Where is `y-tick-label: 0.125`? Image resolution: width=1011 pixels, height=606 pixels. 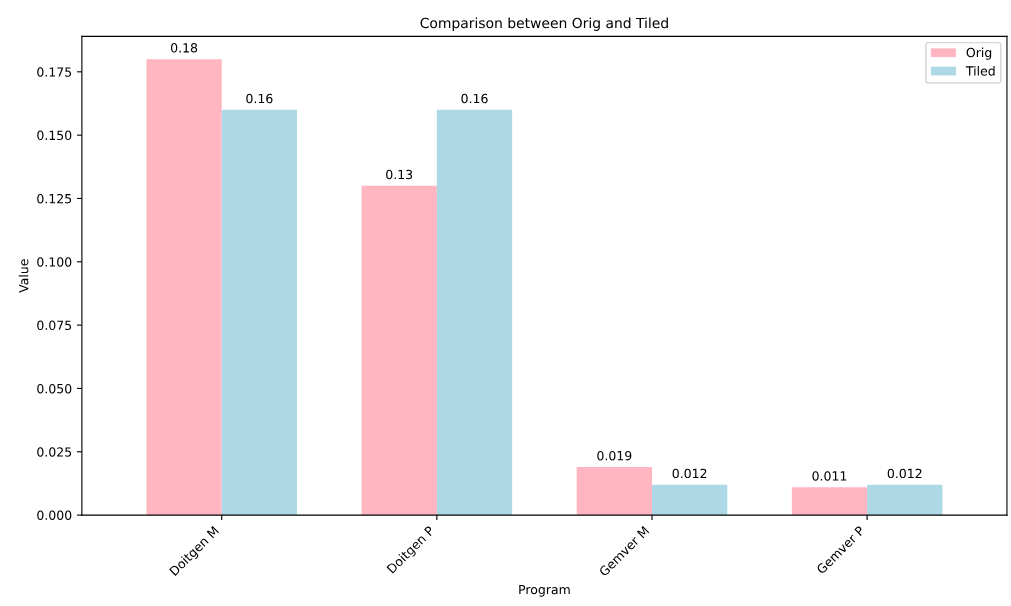
y-tick-label: 0.125 is located at coordinates (54, 198).